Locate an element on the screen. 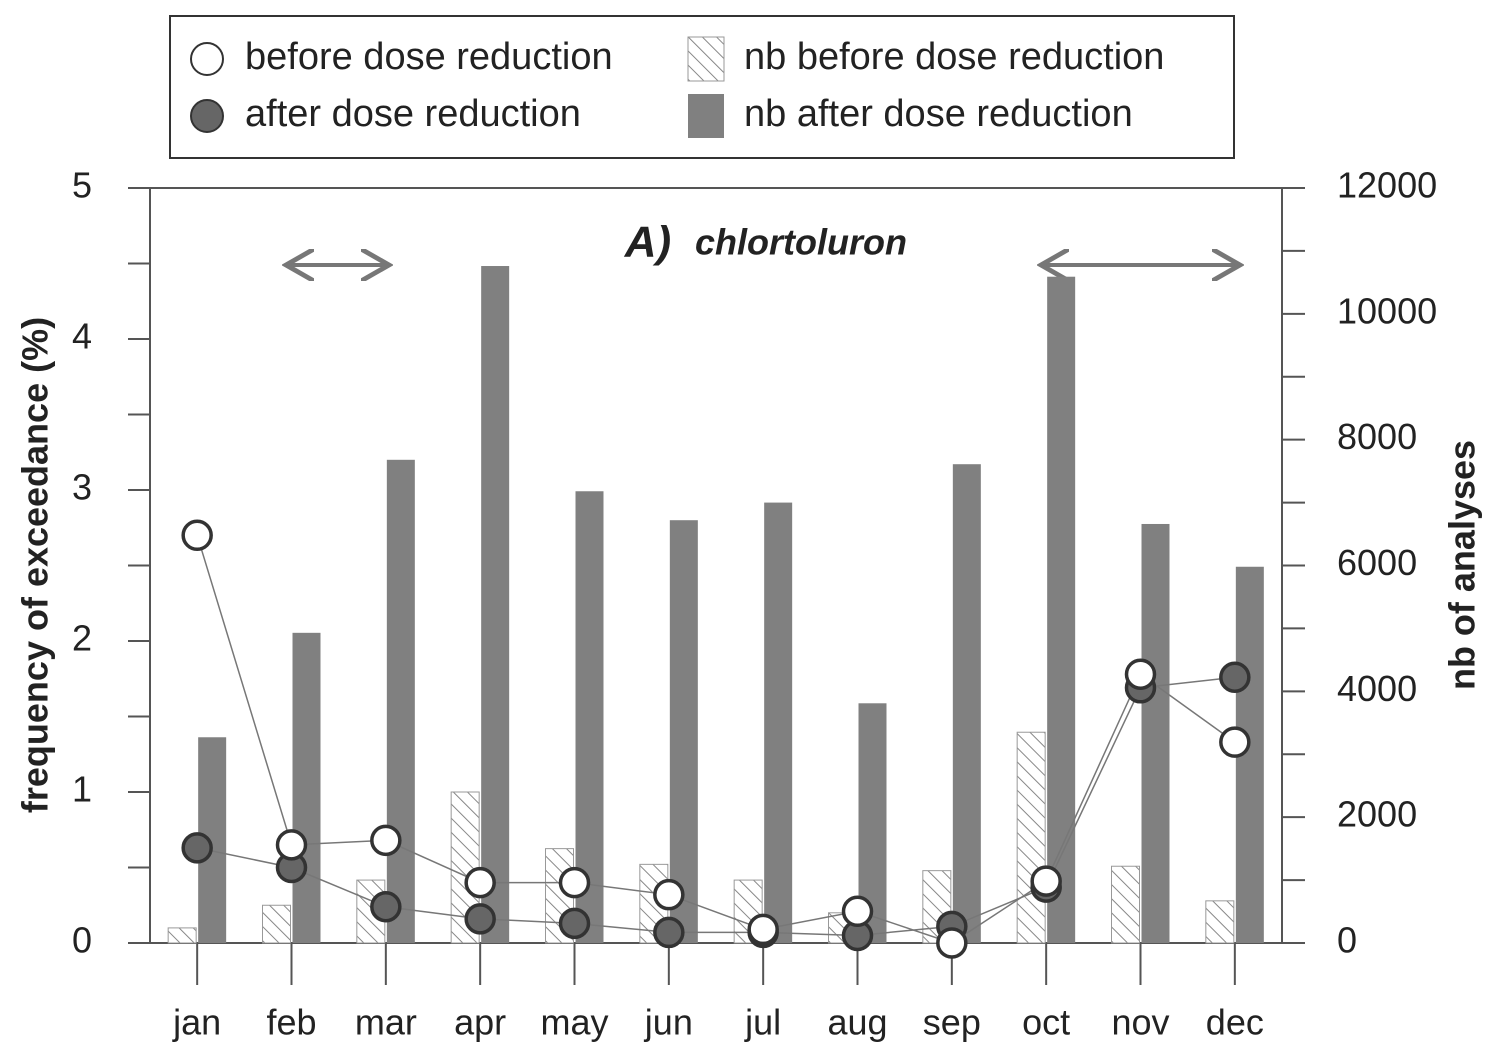 Image resolution: width=1489 pixels, height=1045 pixels. x-tick-label: apr is located at coordinates (480, 1022).